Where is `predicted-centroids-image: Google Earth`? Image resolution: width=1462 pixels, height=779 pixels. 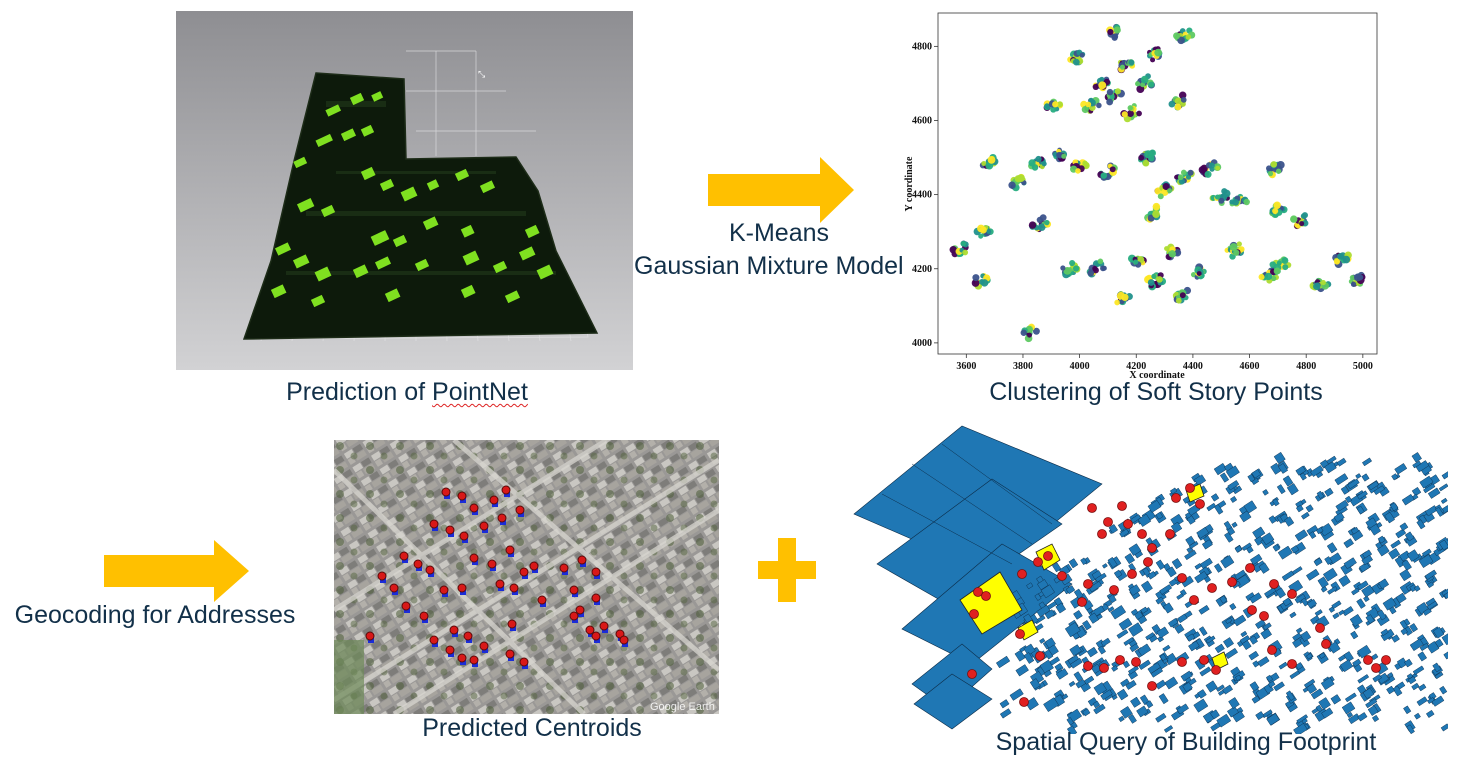 predicted-centroids-image: Google Earth is located at coordinates (526, 577).